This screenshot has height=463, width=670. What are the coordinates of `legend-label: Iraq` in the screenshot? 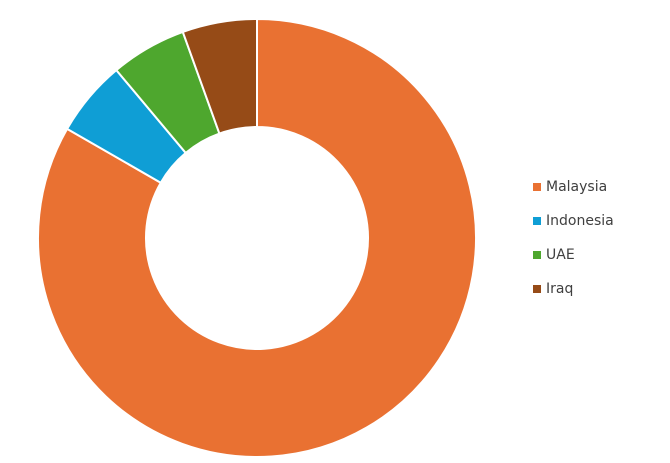 It's located at (559, 289).